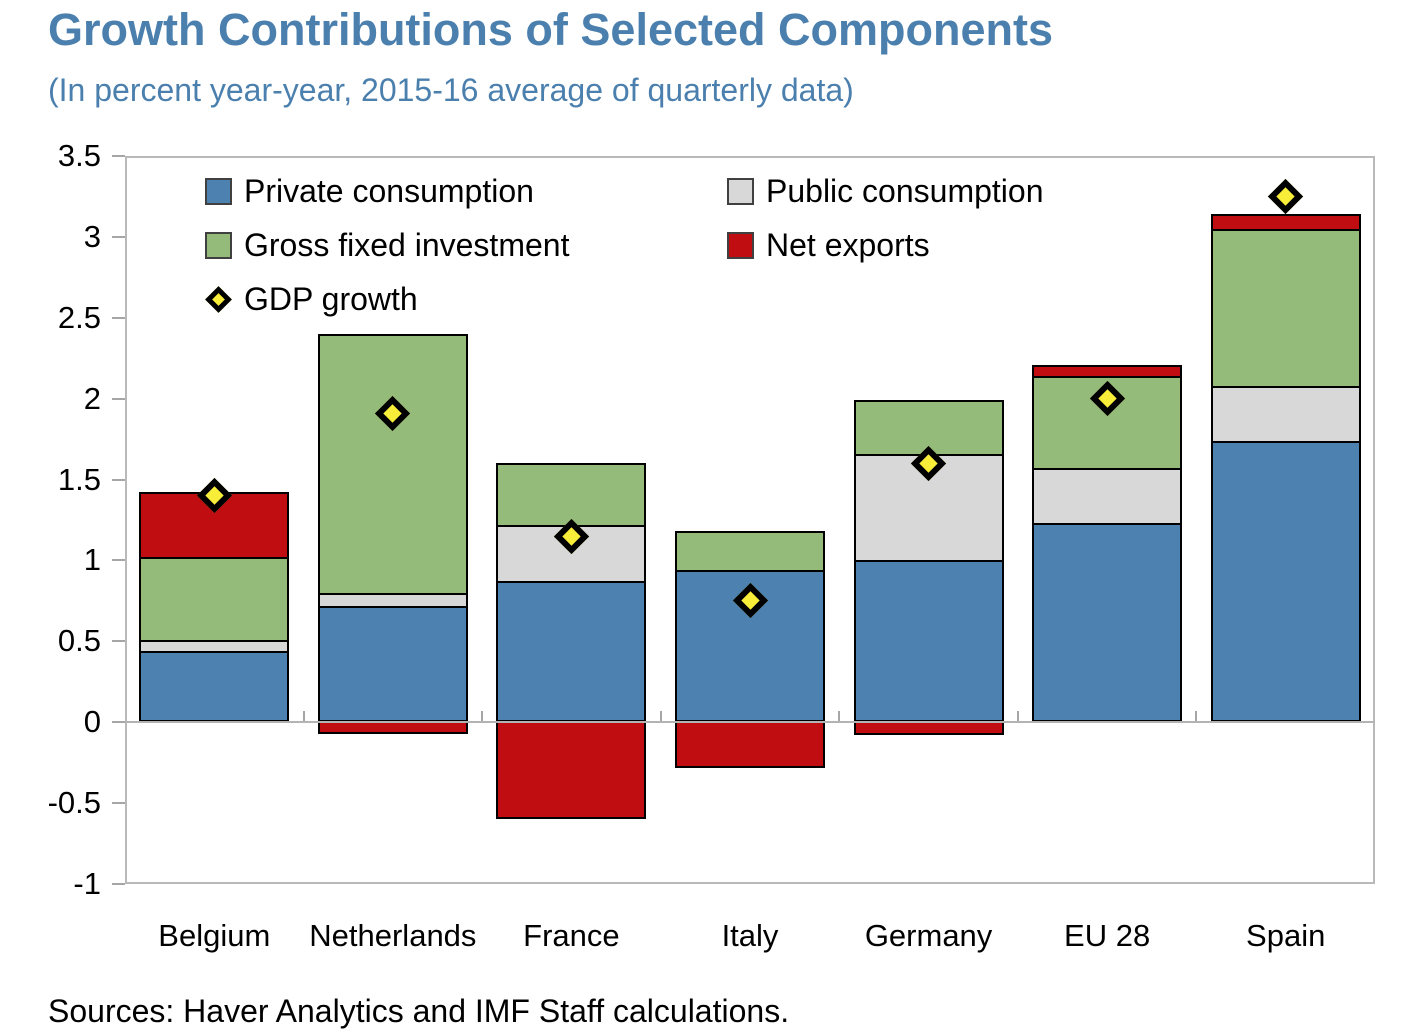  I want to click on legend-item-net-exports: Net exports, so click(828, 245).